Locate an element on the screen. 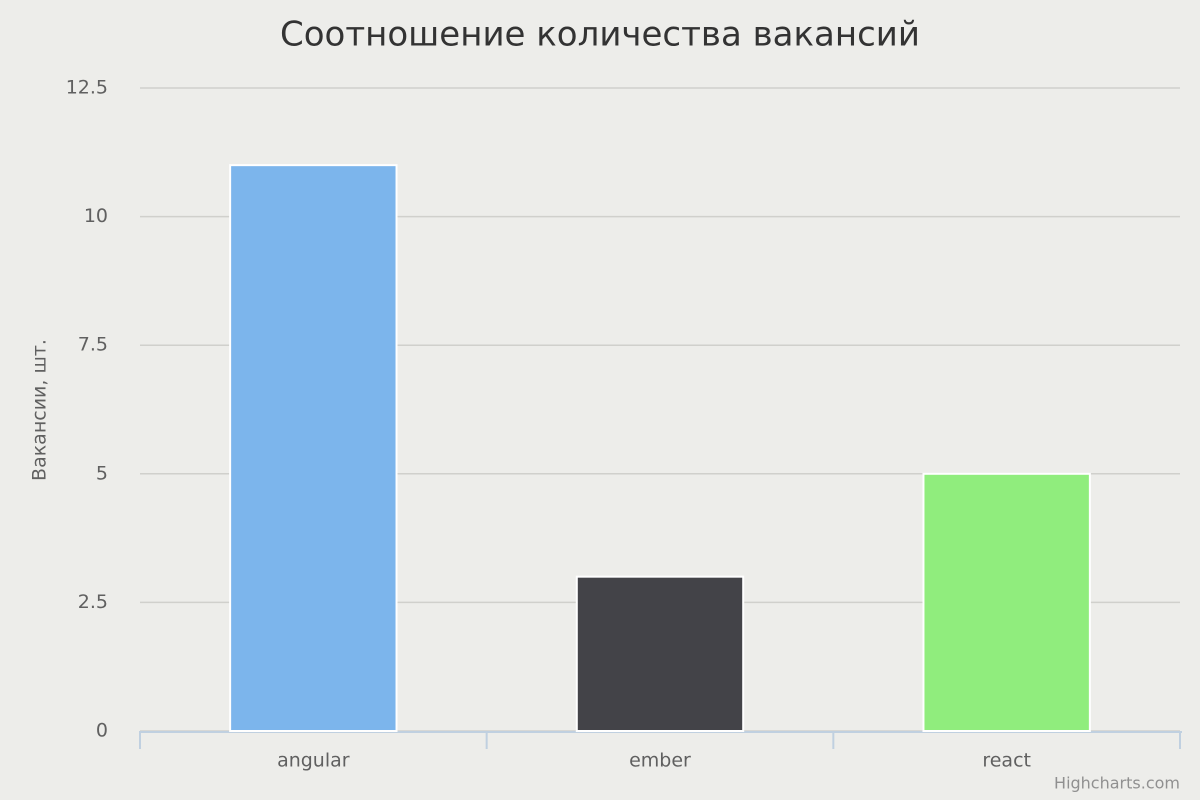 The width and height of the screenshot is (1200, 800). chart-title: Соотношение количества вакансий is located at coordinates (600, 35).